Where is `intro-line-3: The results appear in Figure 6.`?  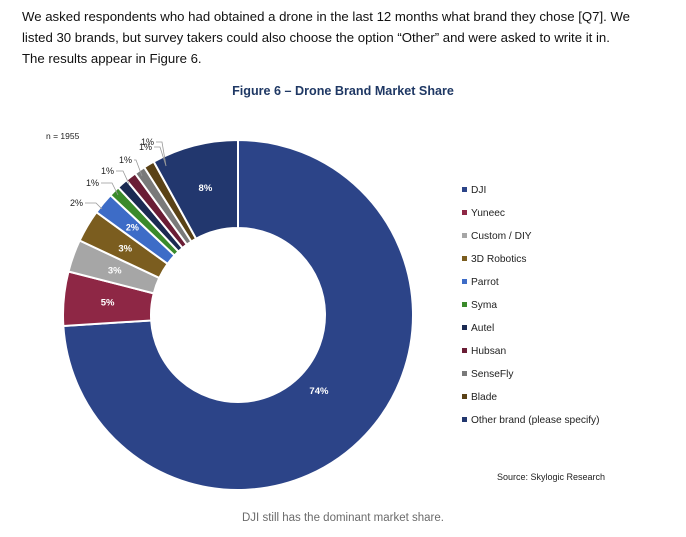
intro-line-3: The results appear in Figure 6. is located at coordinates (112, 58).